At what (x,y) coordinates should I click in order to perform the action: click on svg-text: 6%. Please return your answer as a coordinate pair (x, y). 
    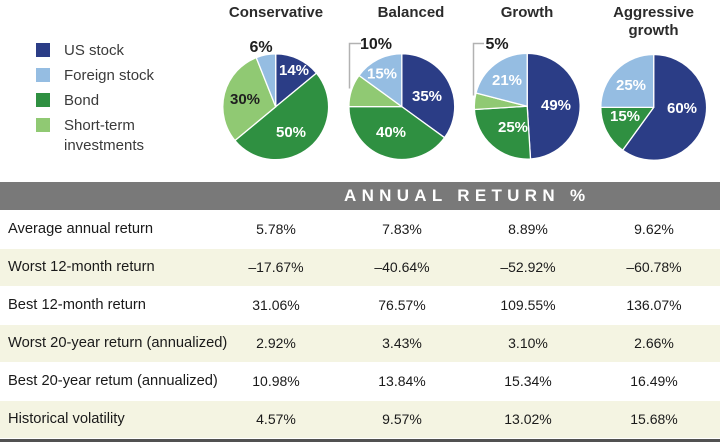
    Looking at the image, I should click on (260, 47).